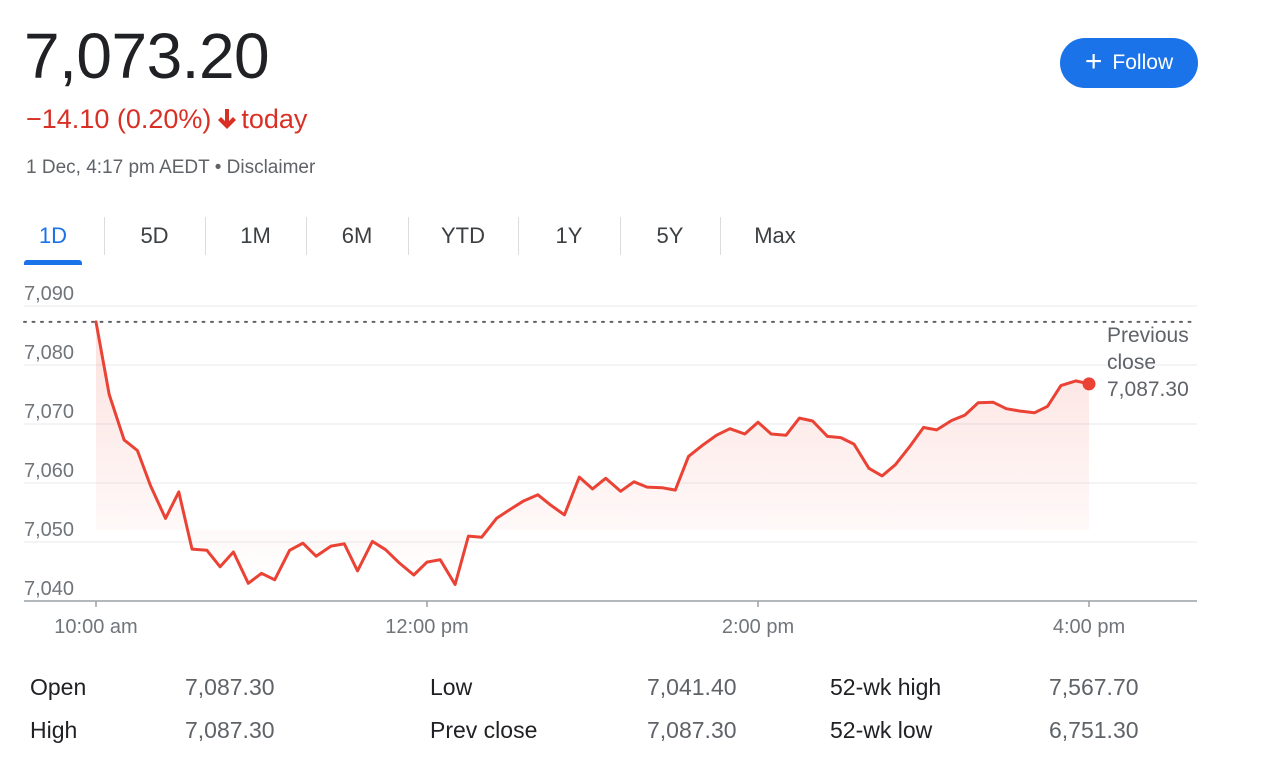 Image resolution: width=1266 pixels, height=774 pixels. I want to click on stat-label: High, so click(54, 730).